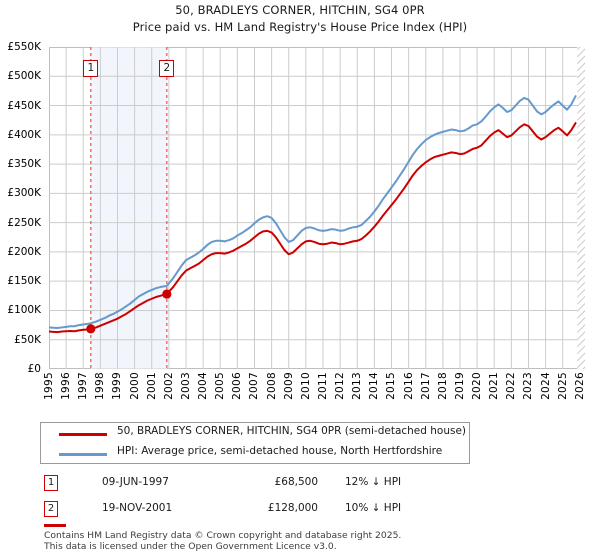 The width and height of the screenshot is (600, 560). What do you see at coordinates (203, 386) in the screenshot?
I see `x-axis-tick-label: 2004` at bounding box center [203, 386].